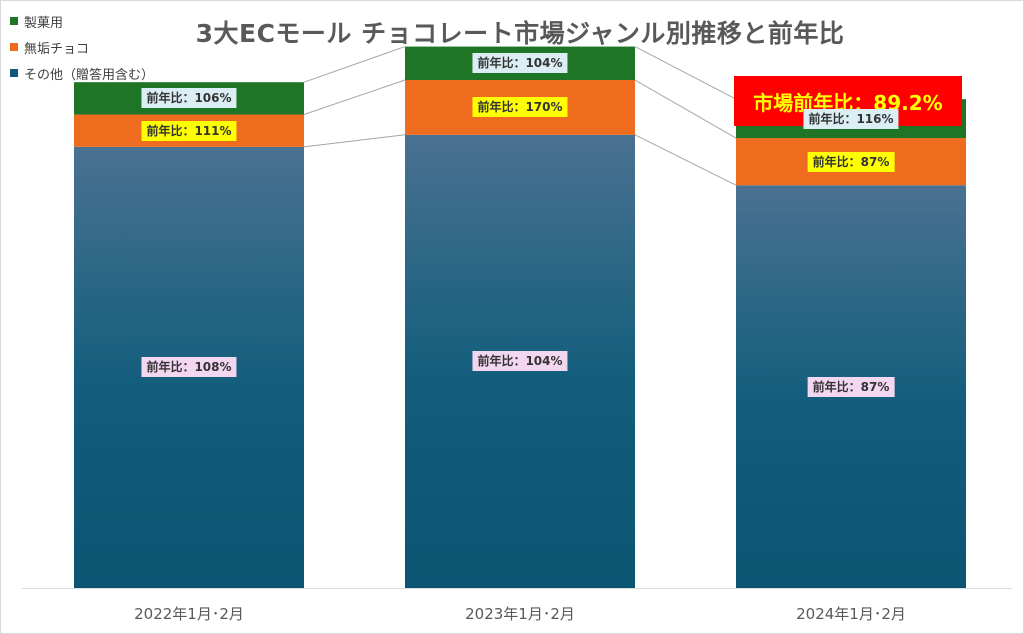  Describe the element at coordinates (82, 21) in the screenshot. I see `legend-item-confectionery: 製菓用` at that location.